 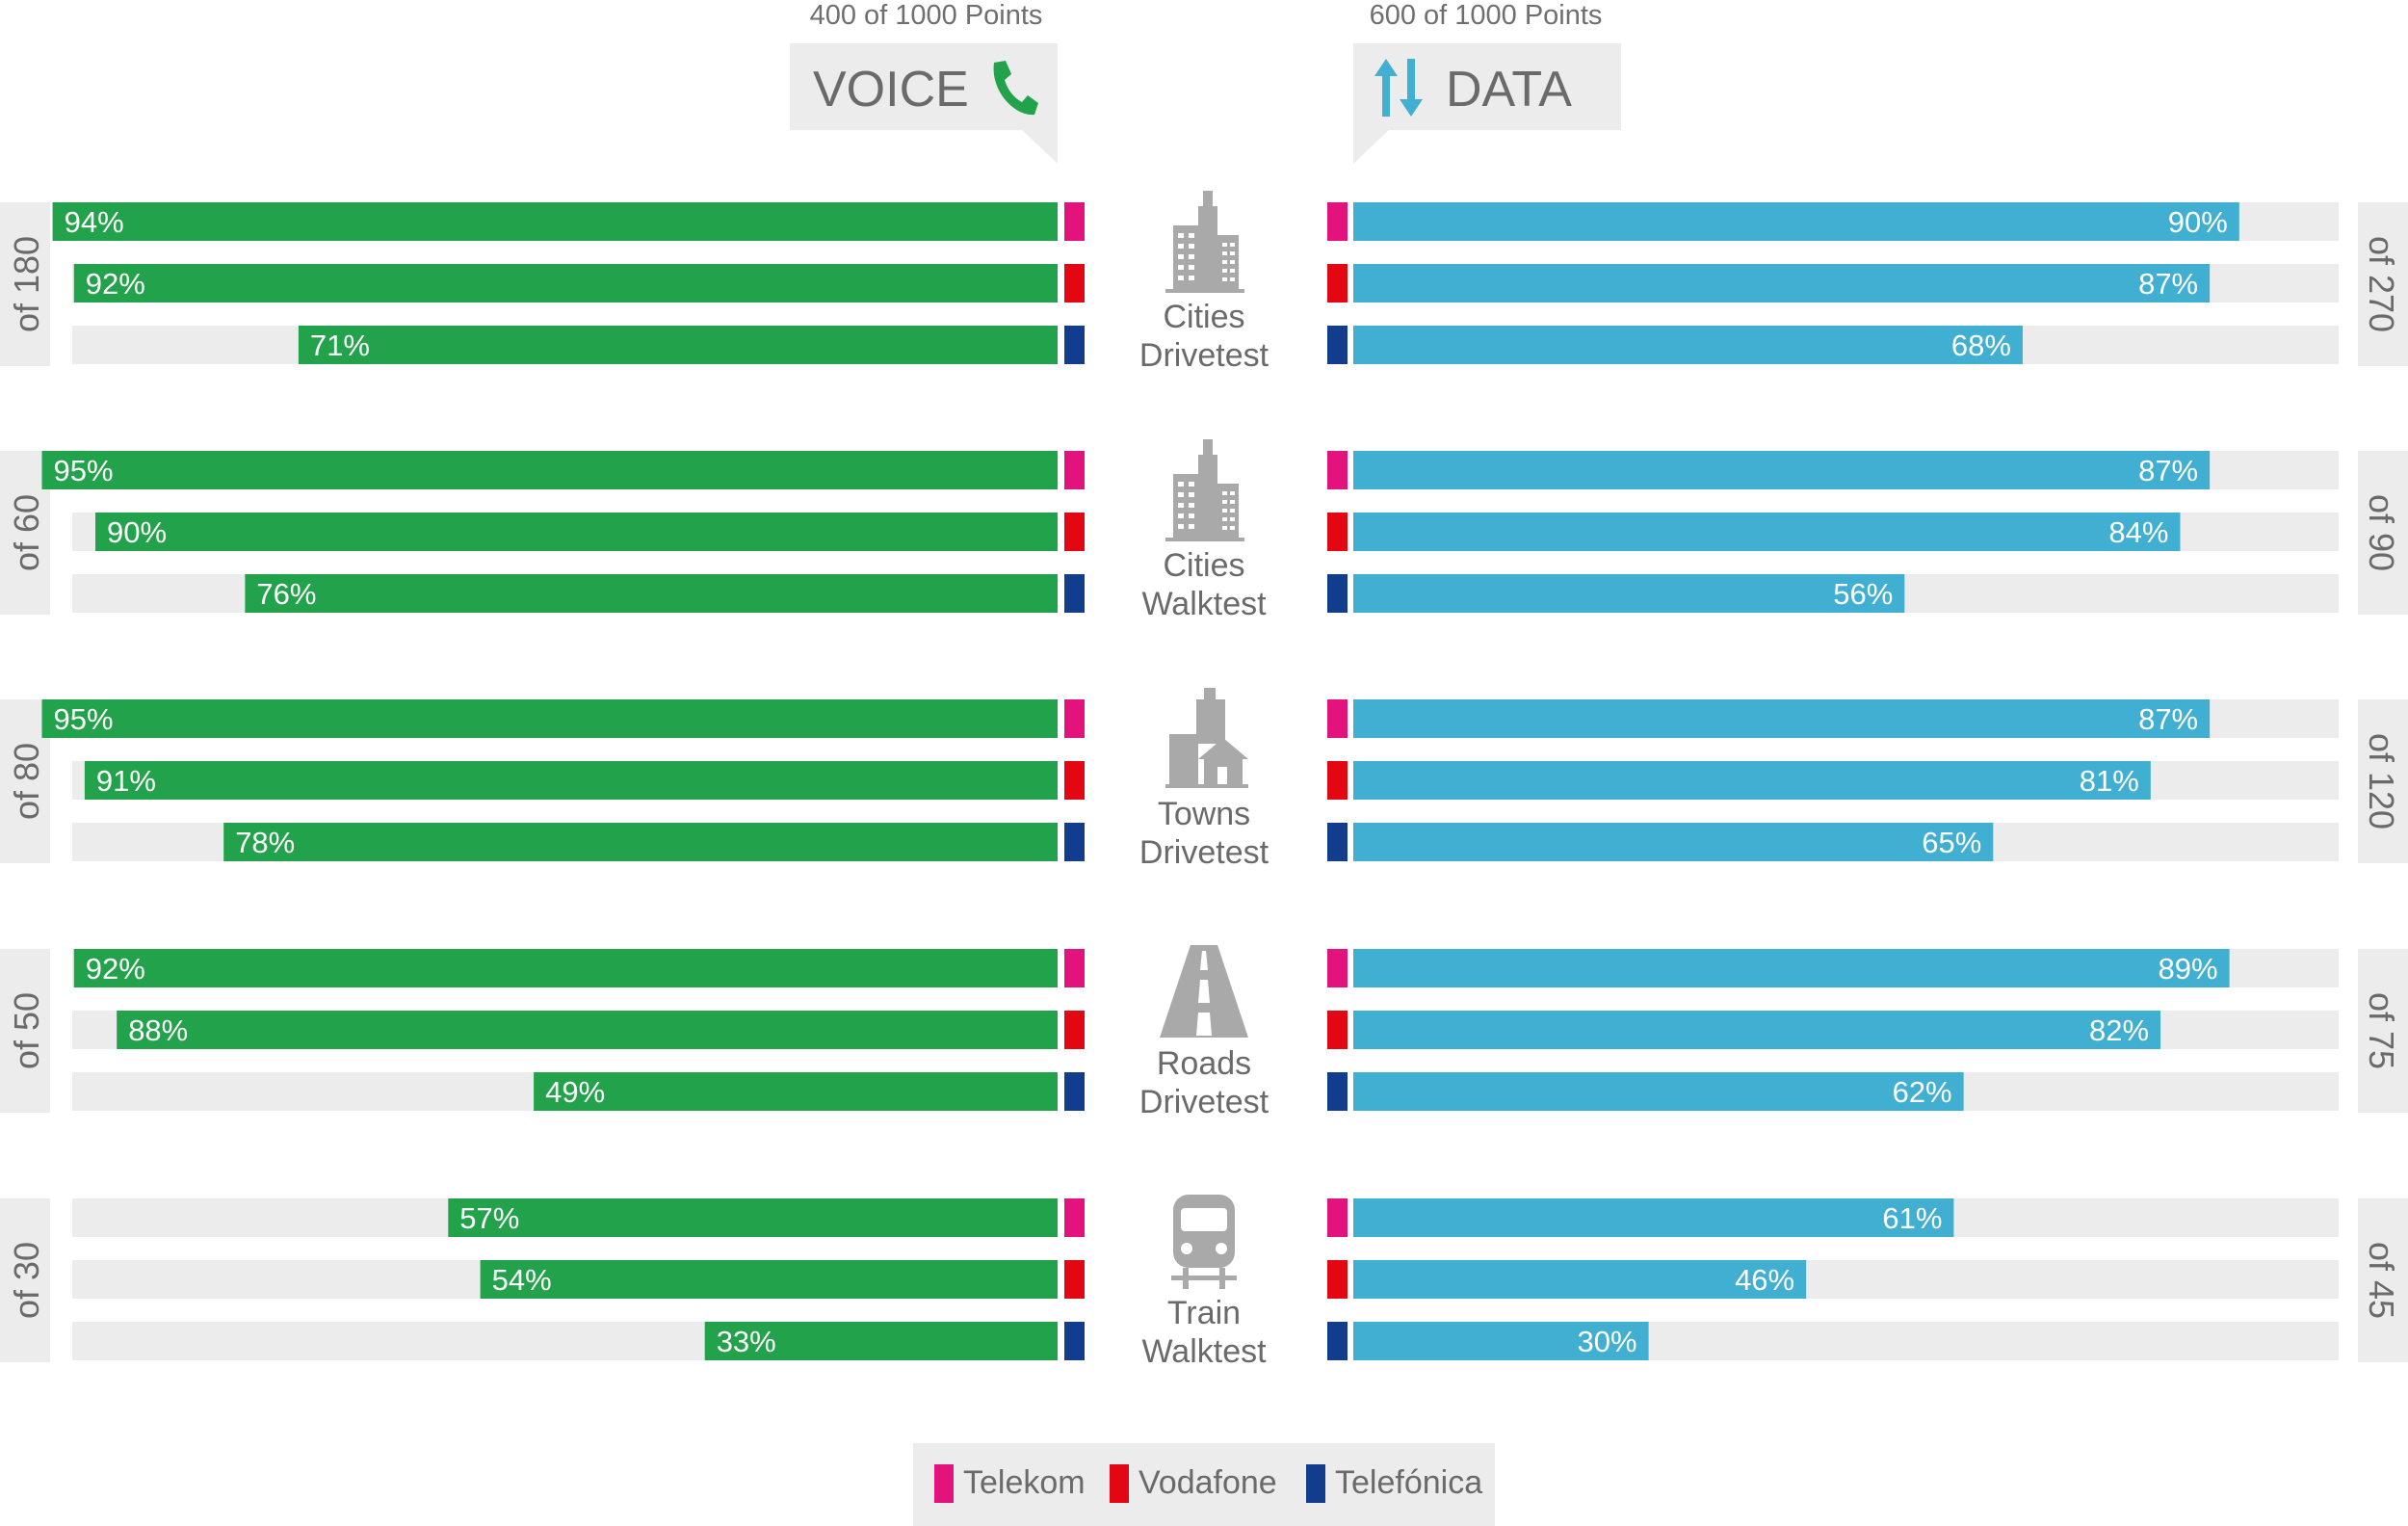 I want to click on voice-value-label: 33%, so click(x=746, y=1341).